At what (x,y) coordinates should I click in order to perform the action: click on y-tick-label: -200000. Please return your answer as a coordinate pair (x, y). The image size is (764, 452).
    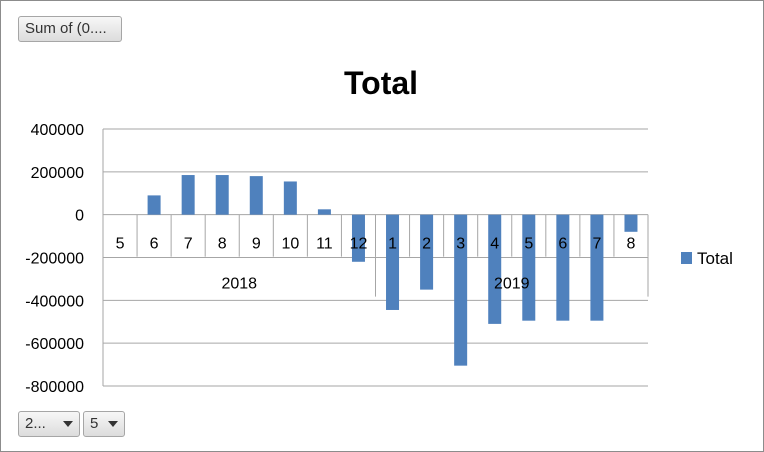
    Looking at the image, I should click on (54, 259).